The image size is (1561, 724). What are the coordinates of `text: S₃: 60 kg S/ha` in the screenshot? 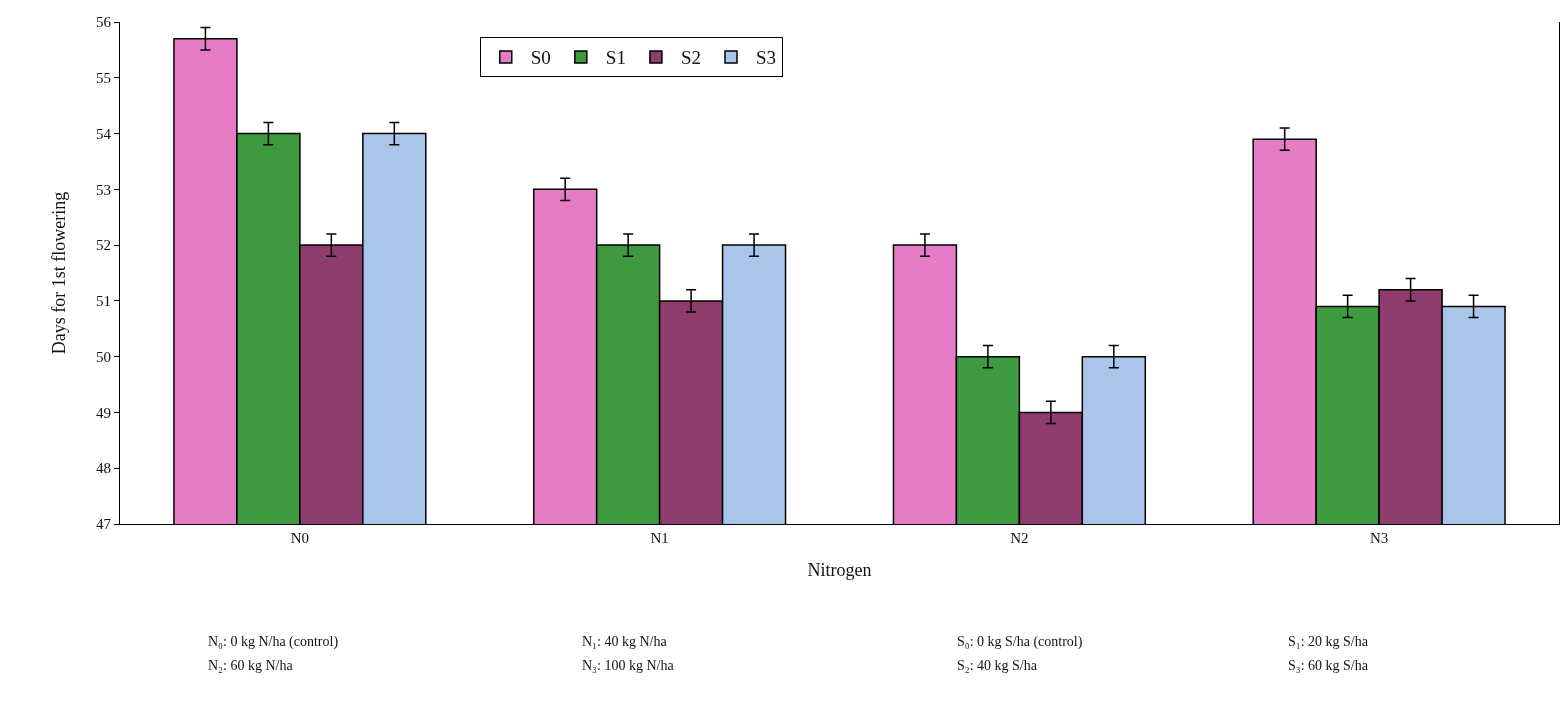 It's located at (1328, 665).